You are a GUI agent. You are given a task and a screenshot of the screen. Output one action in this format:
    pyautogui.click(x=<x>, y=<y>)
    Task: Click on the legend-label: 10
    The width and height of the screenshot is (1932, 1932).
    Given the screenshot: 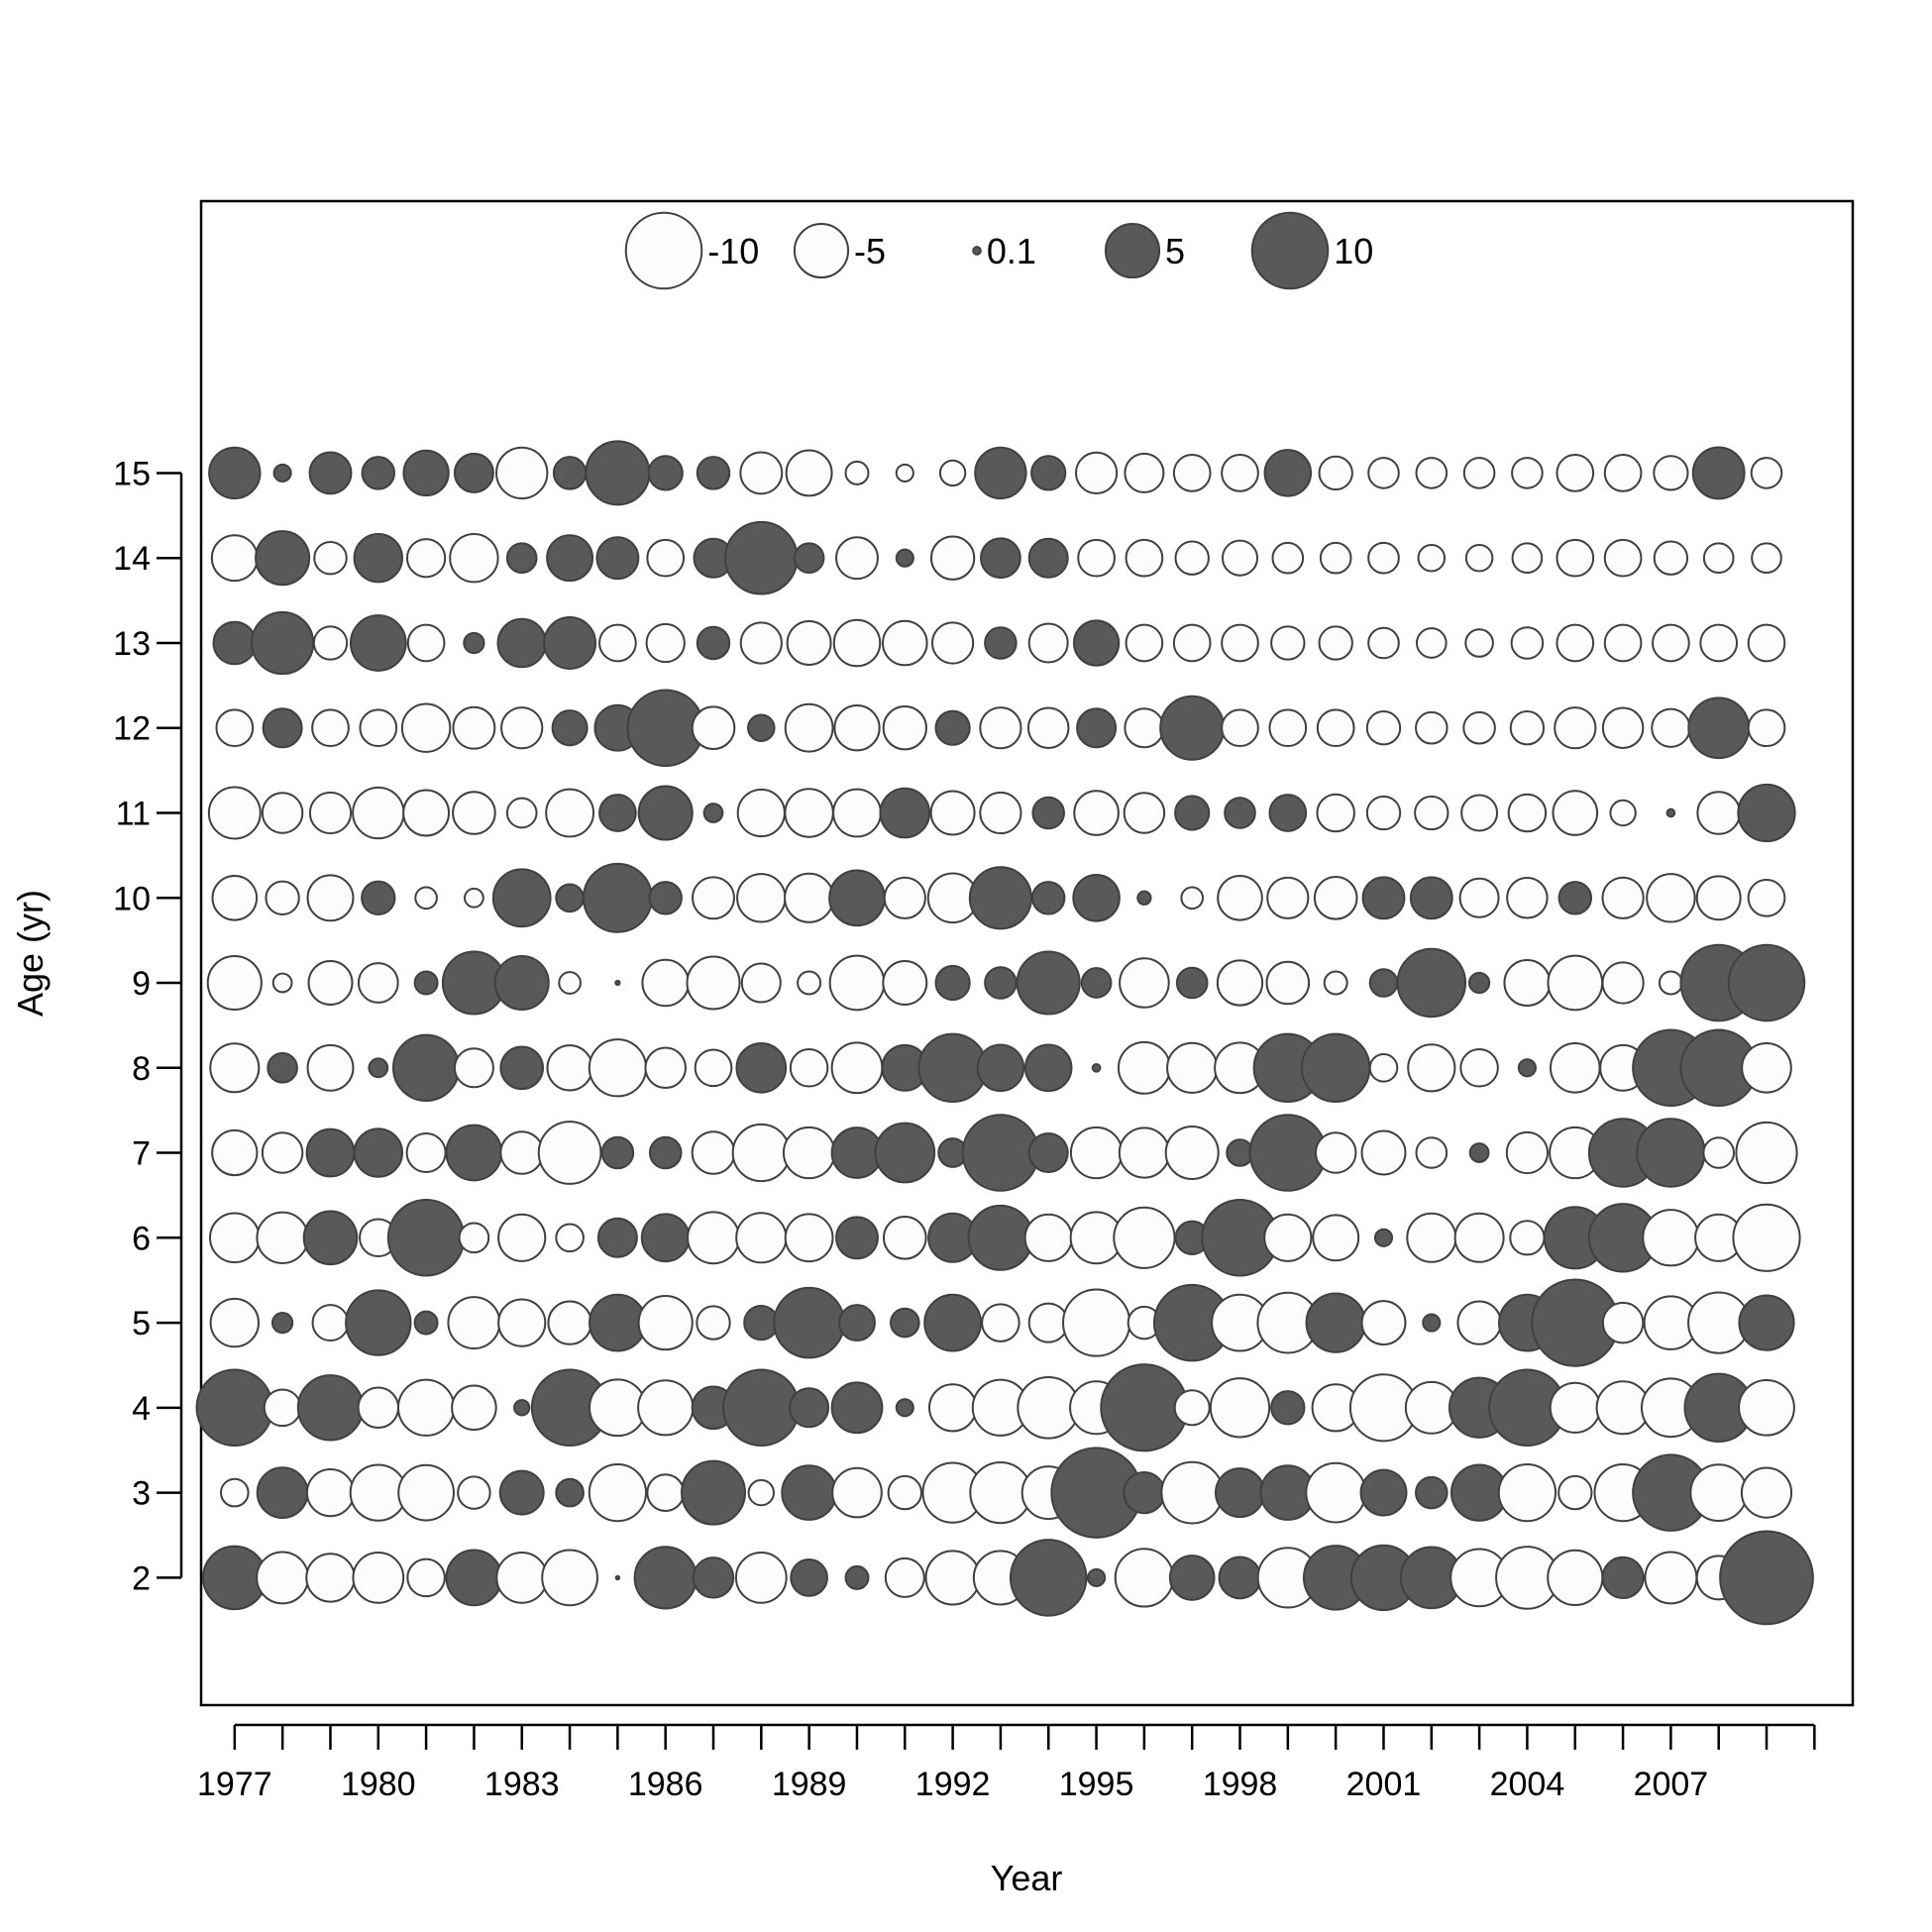 What is the action you would take?
    pyautogui.click(x=1353, y=251)
    